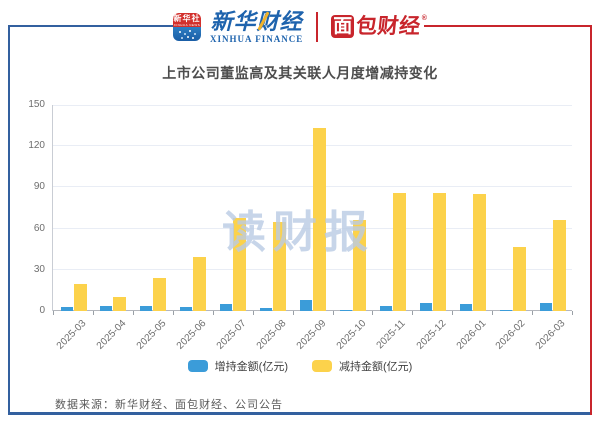 The width and height of the screenshot is (600, 424). What do you see at coordinates (72, 335) in the screenshot?
I see `x-tick-label: 2025-03` at bounding box center [72, 335].